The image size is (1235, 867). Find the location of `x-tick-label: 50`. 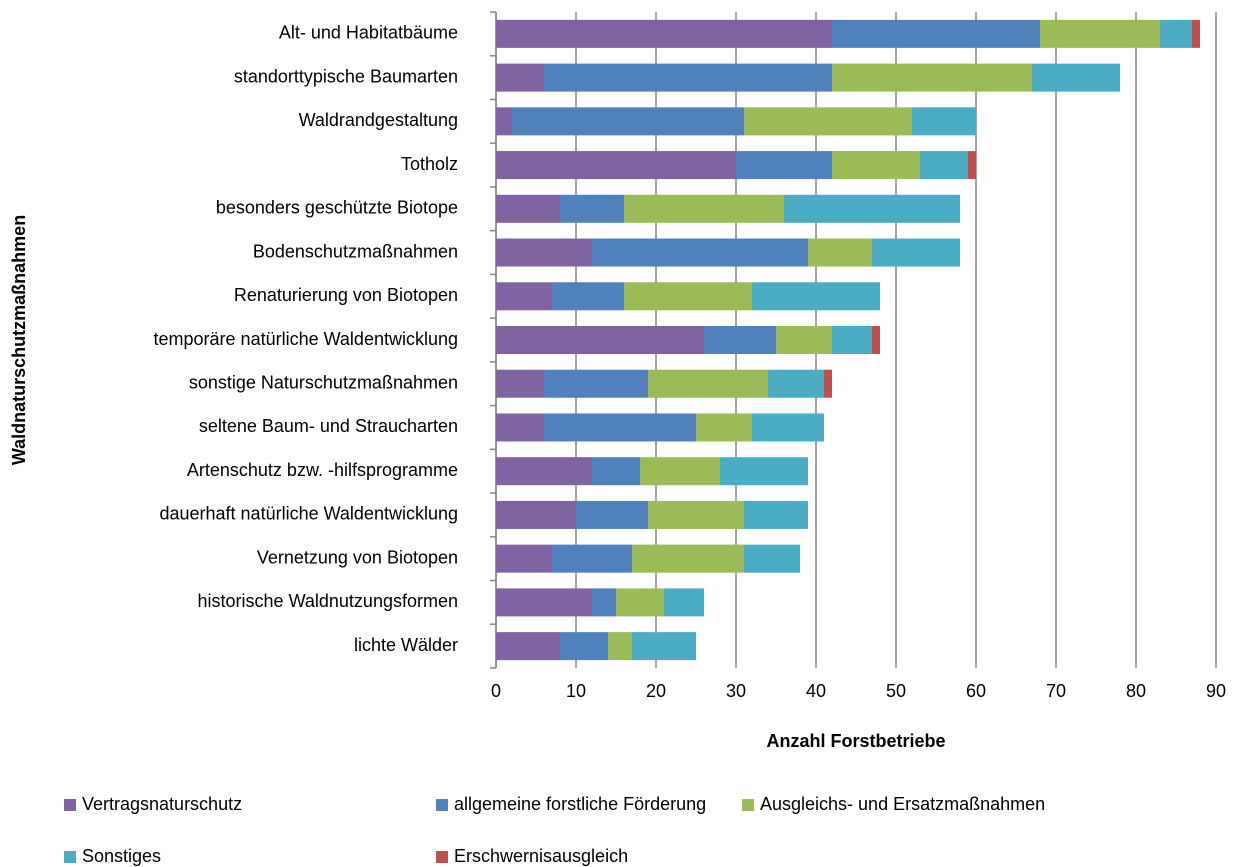

x-tick-label: 50 is located at coordinates (896, 691).